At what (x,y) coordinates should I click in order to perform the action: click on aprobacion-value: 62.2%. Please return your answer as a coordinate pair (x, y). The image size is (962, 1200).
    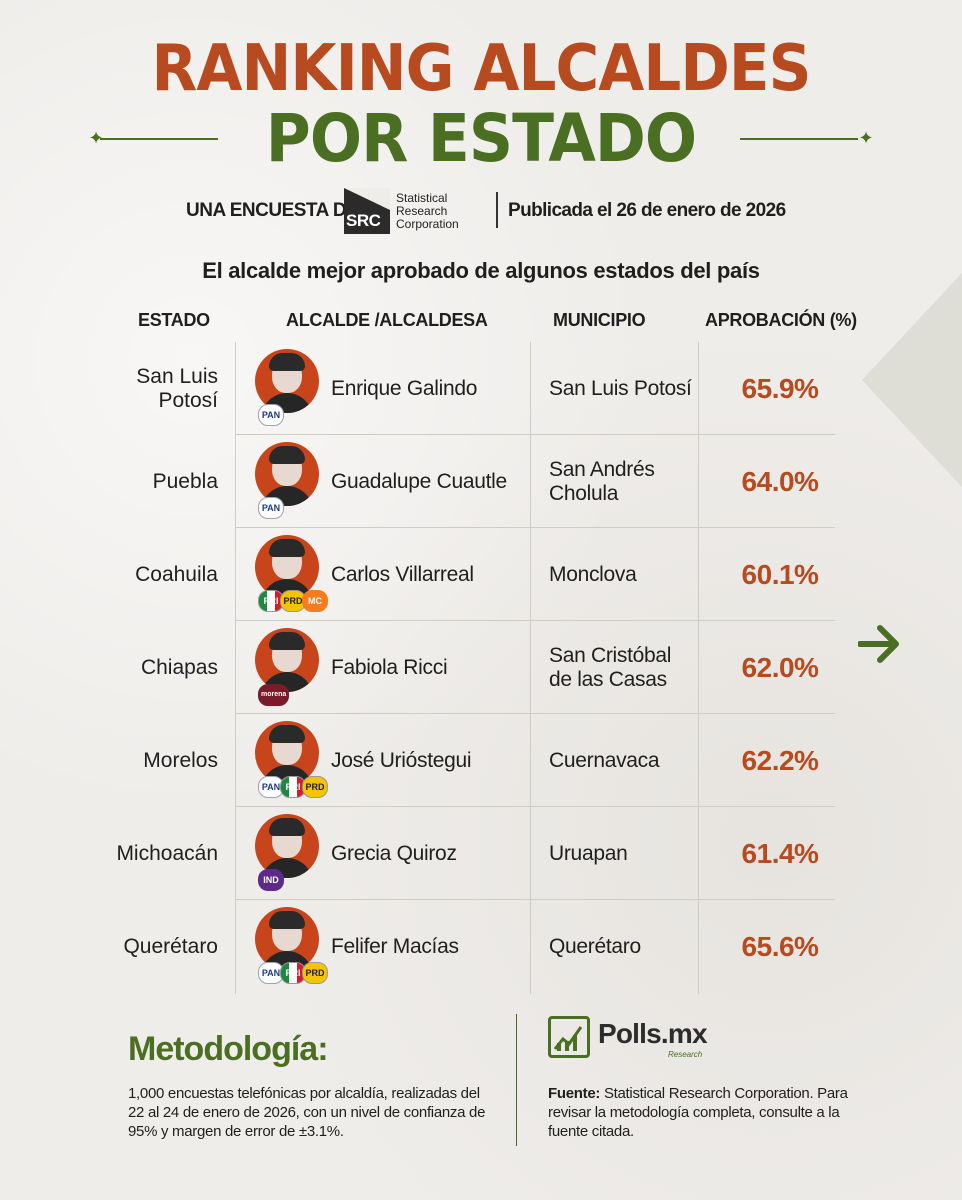
    Looking at the image, I should click on (780, 760).